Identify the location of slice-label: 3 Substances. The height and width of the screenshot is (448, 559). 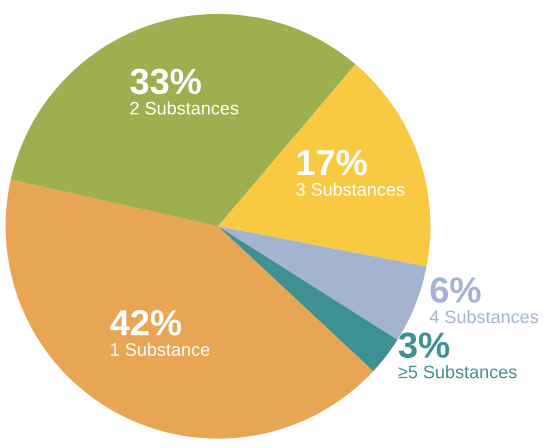
(350, 189).